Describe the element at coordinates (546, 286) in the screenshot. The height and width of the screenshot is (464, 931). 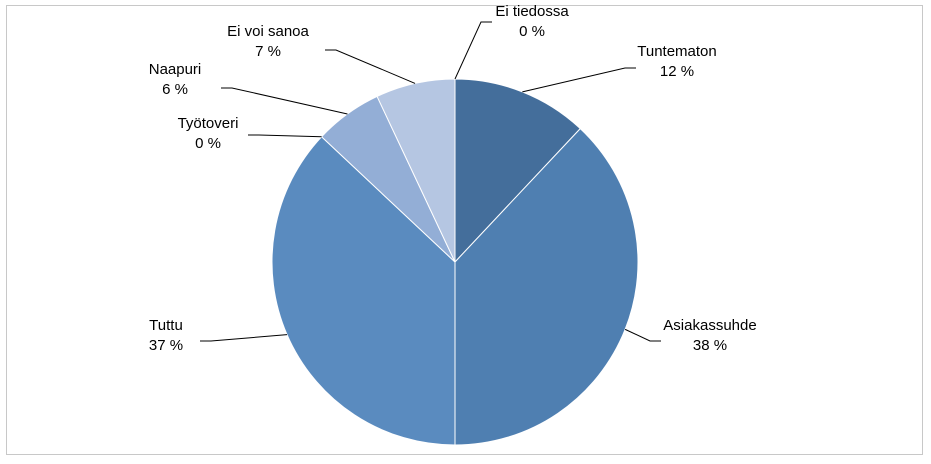
I see `pie-slice-asiakassuhde` at that location.